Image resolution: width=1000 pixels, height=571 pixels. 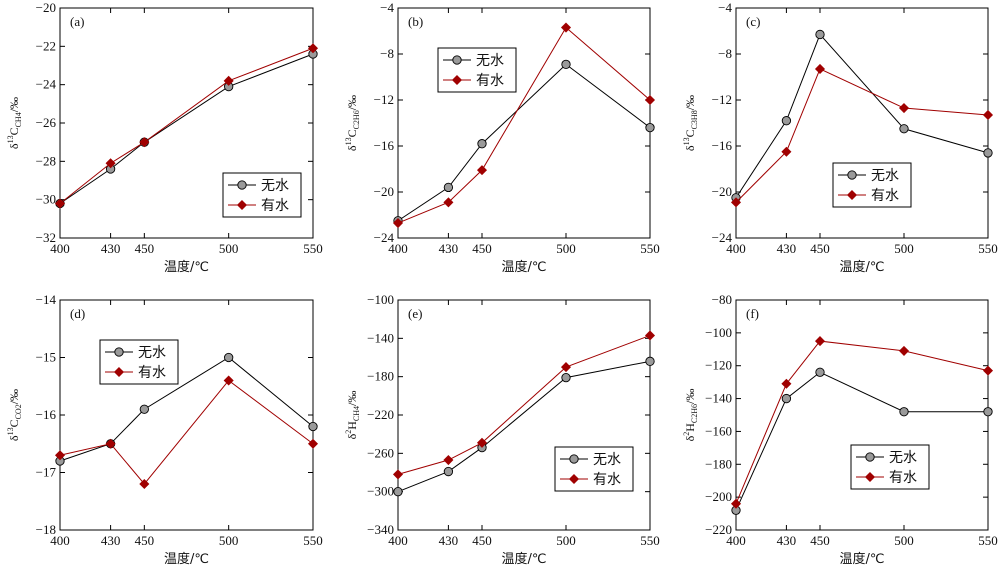 What do you see at coordinates (384, 99) in the screenshot?
I see `y-tick-label: −12` at bounding box center [384, 99].